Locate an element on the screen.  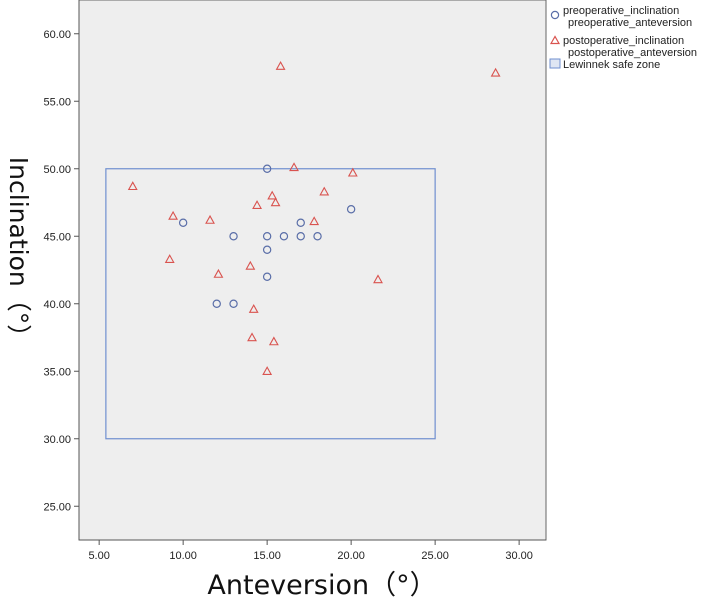
x-tick-label: 15.00 is located at coordinates (267, 556).